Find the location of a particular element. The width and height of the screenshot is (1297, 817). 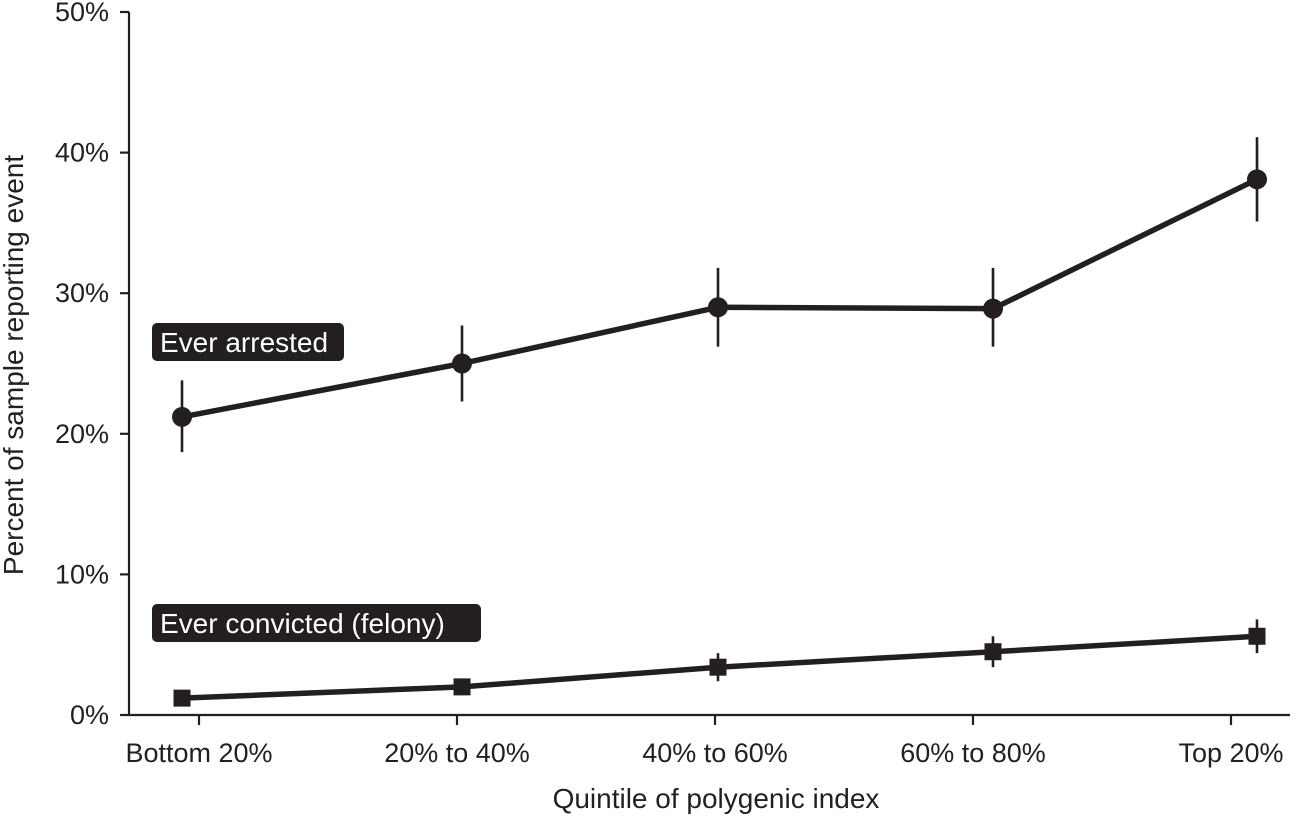

y-tick-label: 0% is located at coordinates (89, 715).